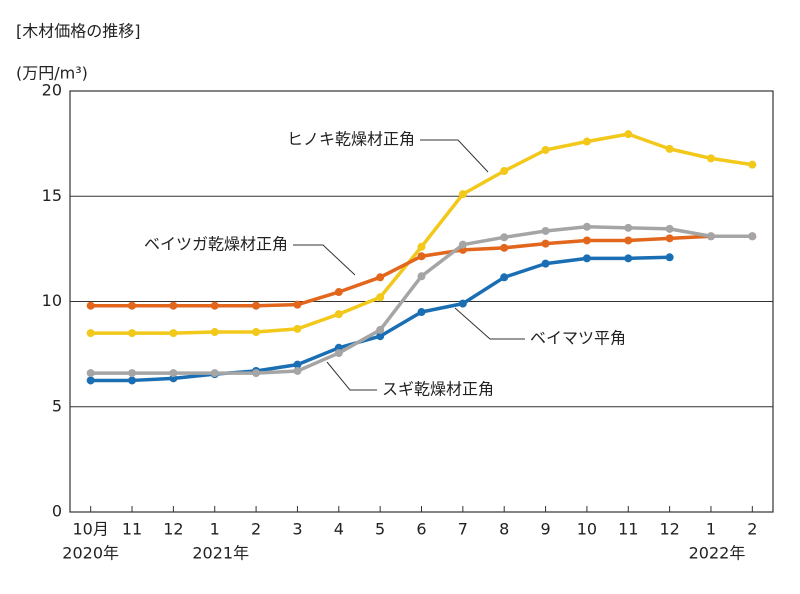  I want to click on x-tick-label: 10, so click(587, 529).